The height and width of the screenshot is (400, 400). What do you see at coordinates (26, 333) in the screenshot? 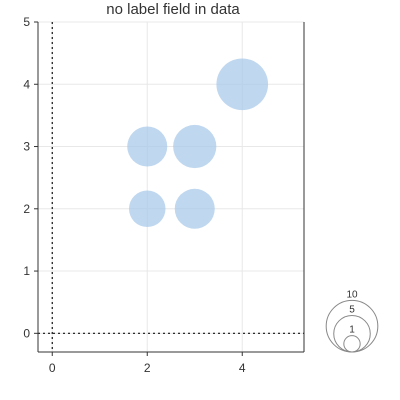
I see `y-tick-label-0: 0` at bounding box center [26, 333].